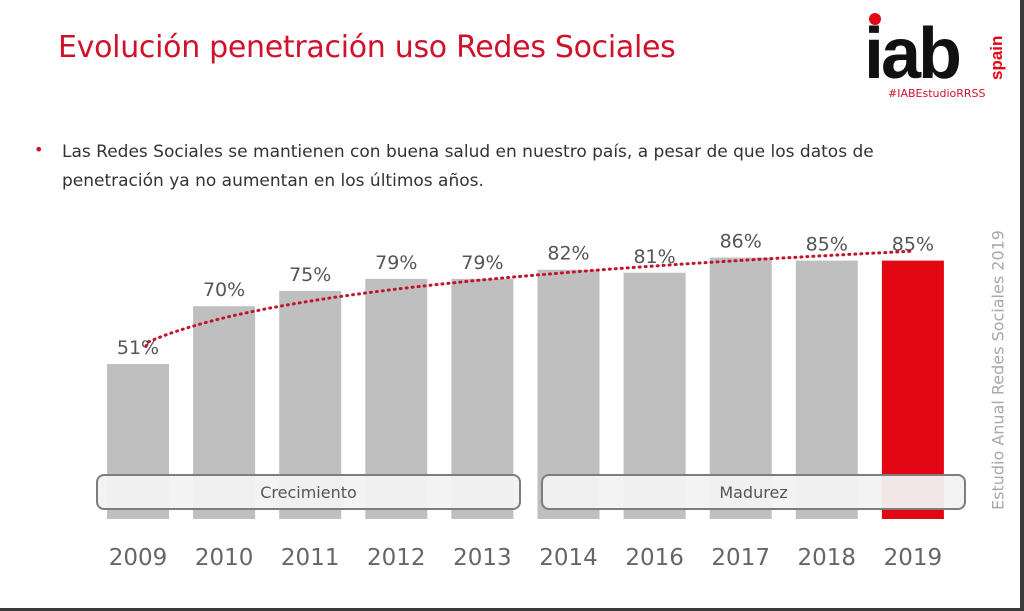 This screenshot has width=1024, height=611. What do you see at coordinates (396, 558) in the screenshot?
I see `x-tick-2012: 2012` at bounding box center [396, 558].